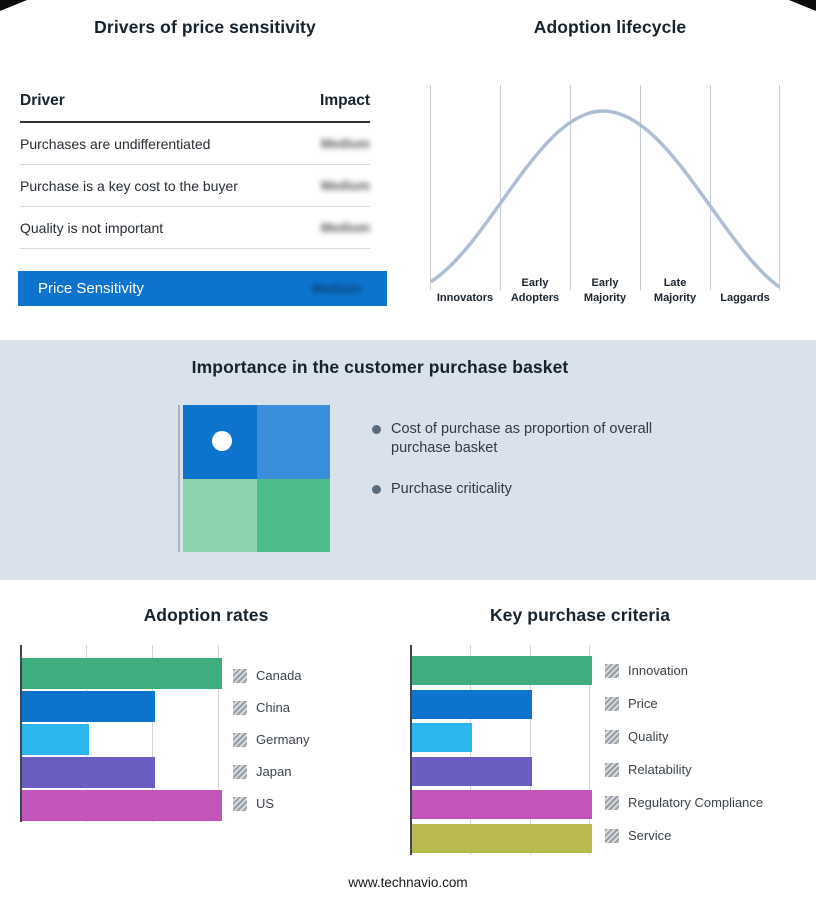  I want to click on bar-innovation, so click(502, 670).